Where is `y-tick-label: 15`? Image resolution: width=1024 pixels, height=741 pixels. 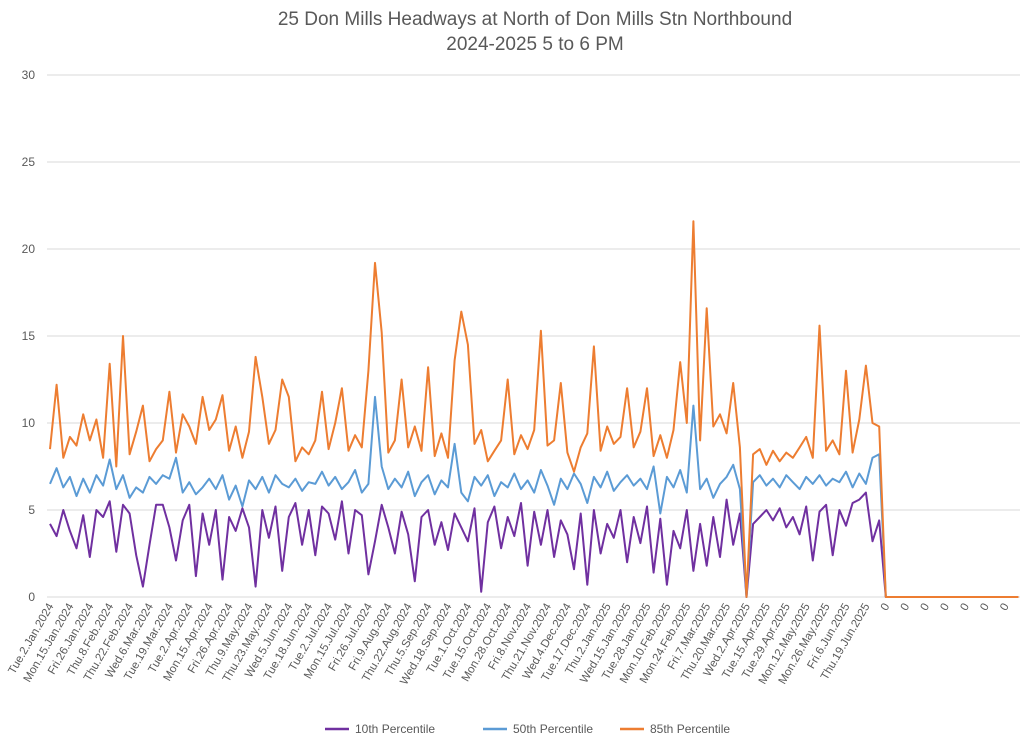
y-tick-label: 15 is located at coordinates (29, 336).